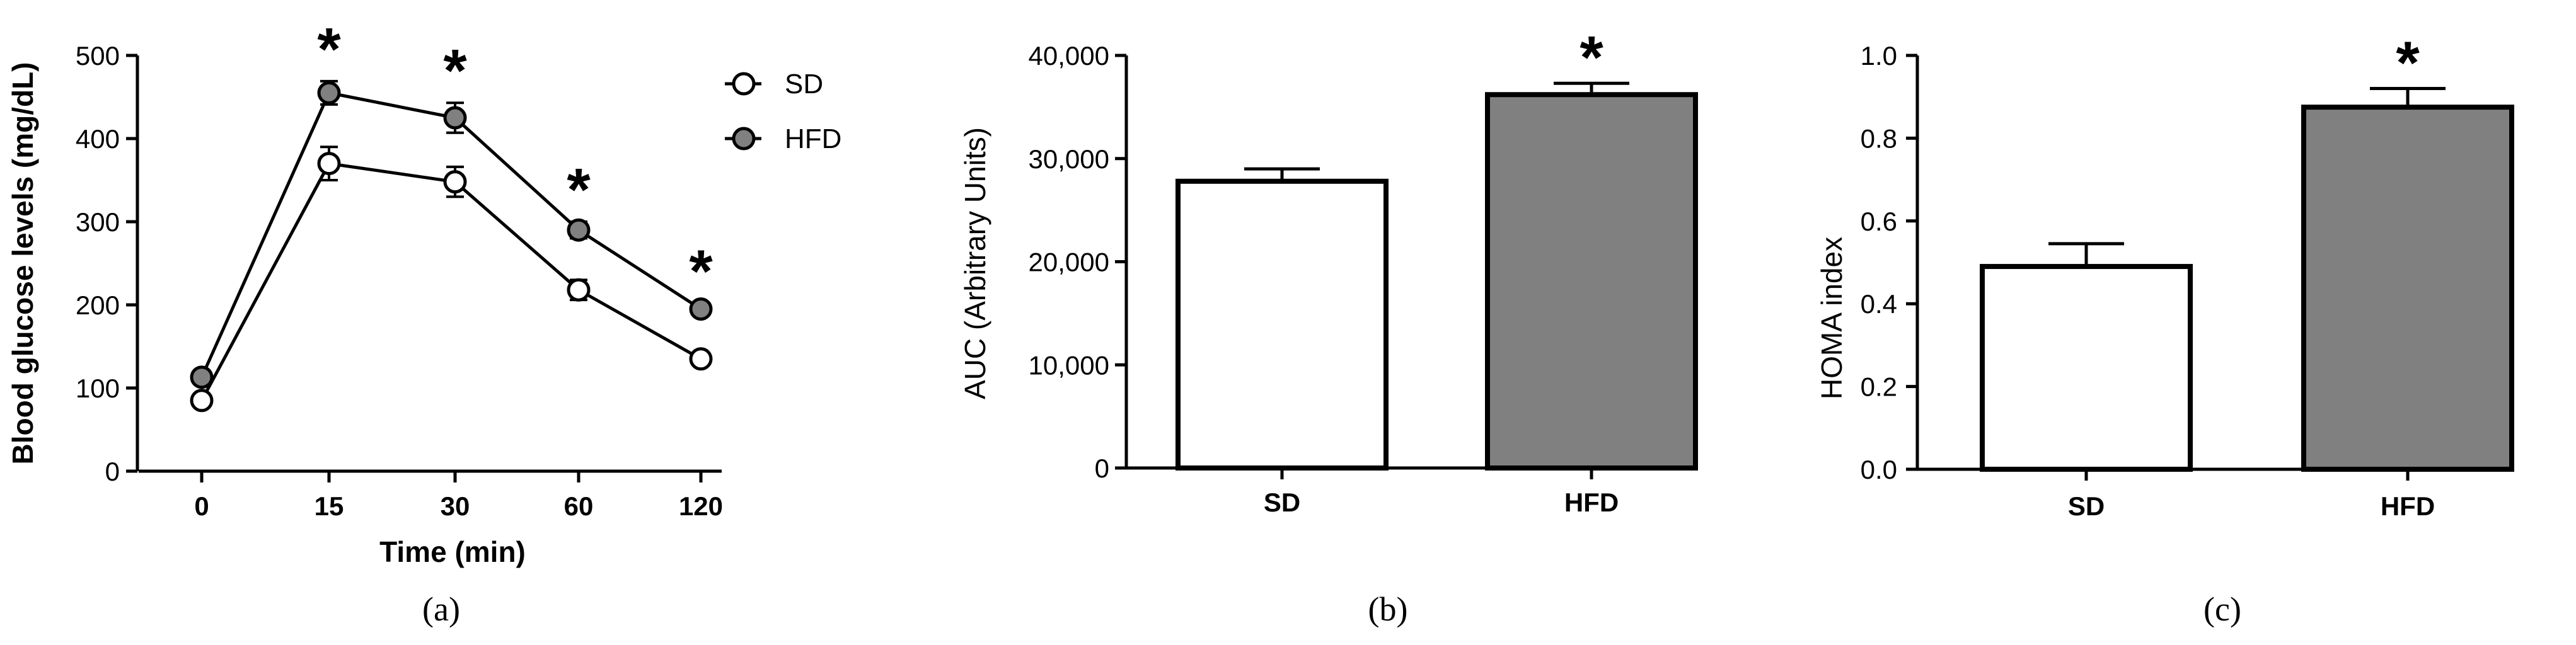  Describe the element at coordinates (2408, 63) in the screenshot. I see `panel-c-significance-star: *` at that location.